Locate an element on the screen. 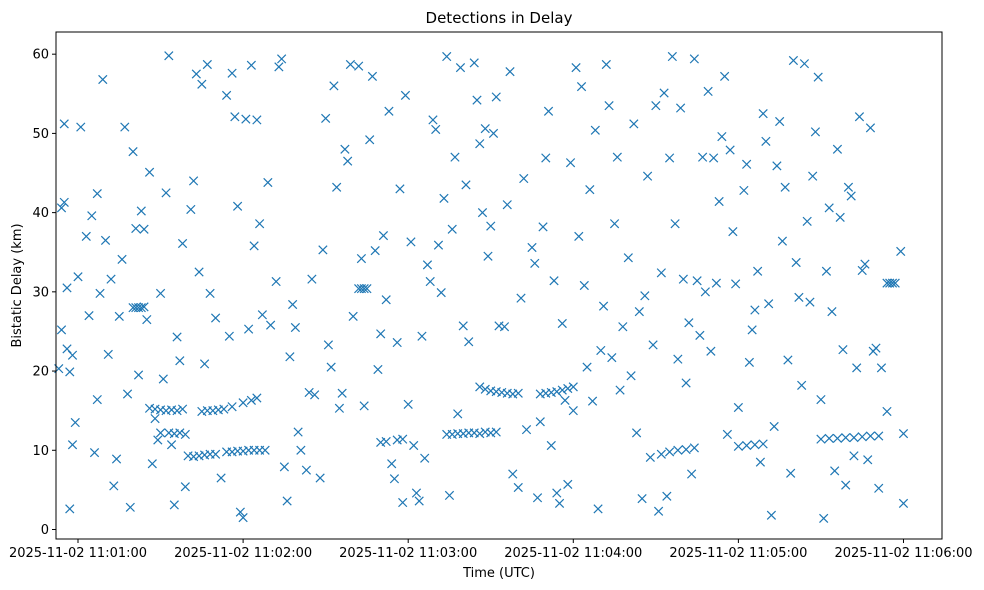  y-tick-label: 50 is located at coordinates (40, 134).